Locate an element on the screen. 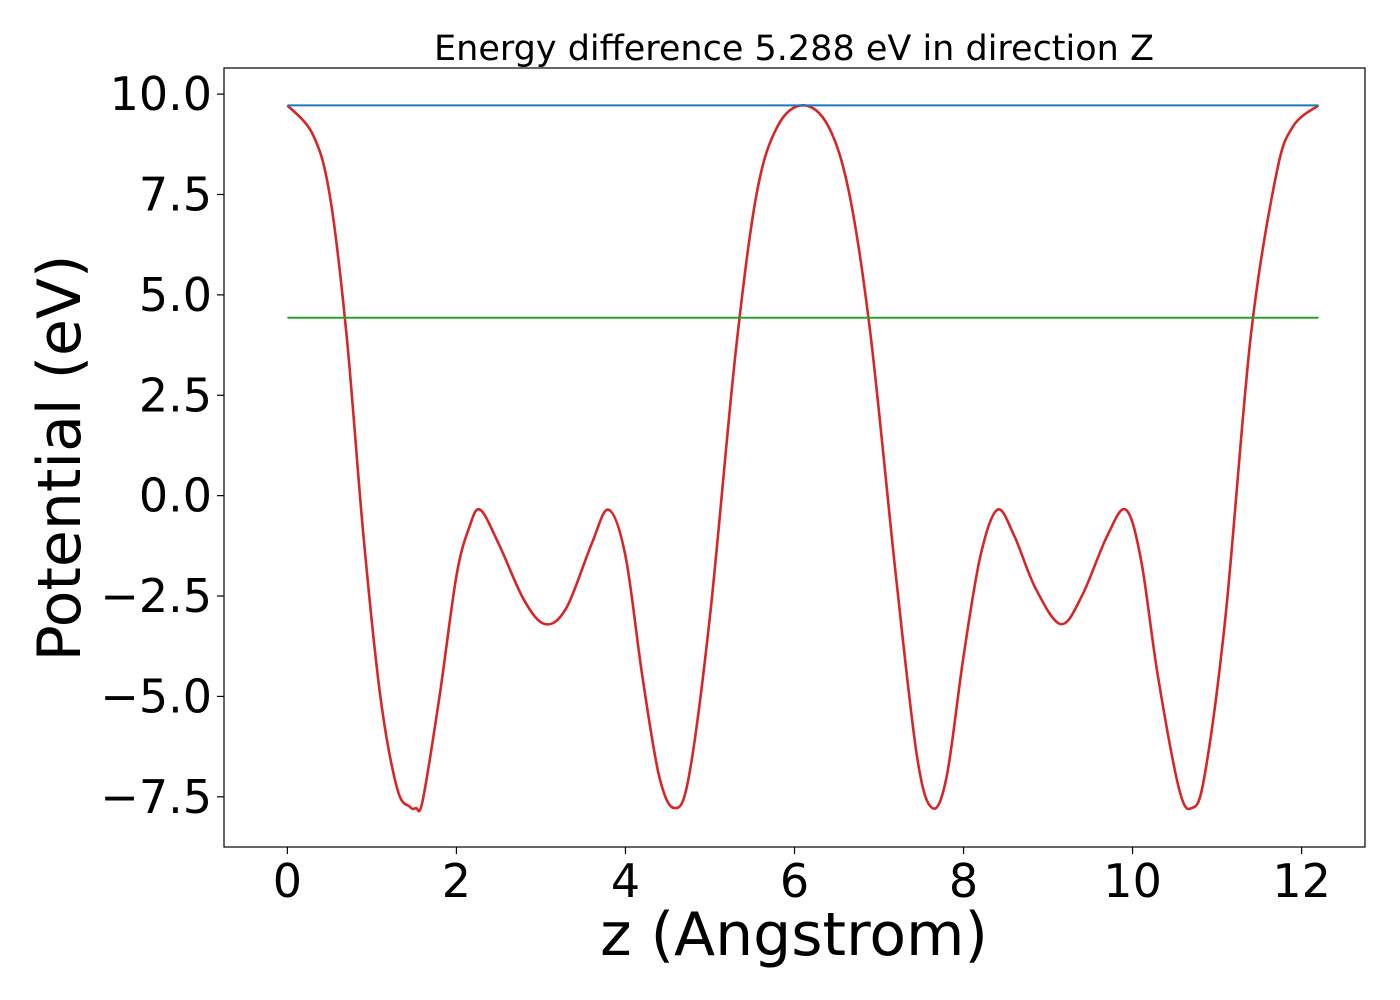 The height and width of the screenshot is (1000, 1400). y-tick-label: −7.5 is located at coordinates (156, 797).